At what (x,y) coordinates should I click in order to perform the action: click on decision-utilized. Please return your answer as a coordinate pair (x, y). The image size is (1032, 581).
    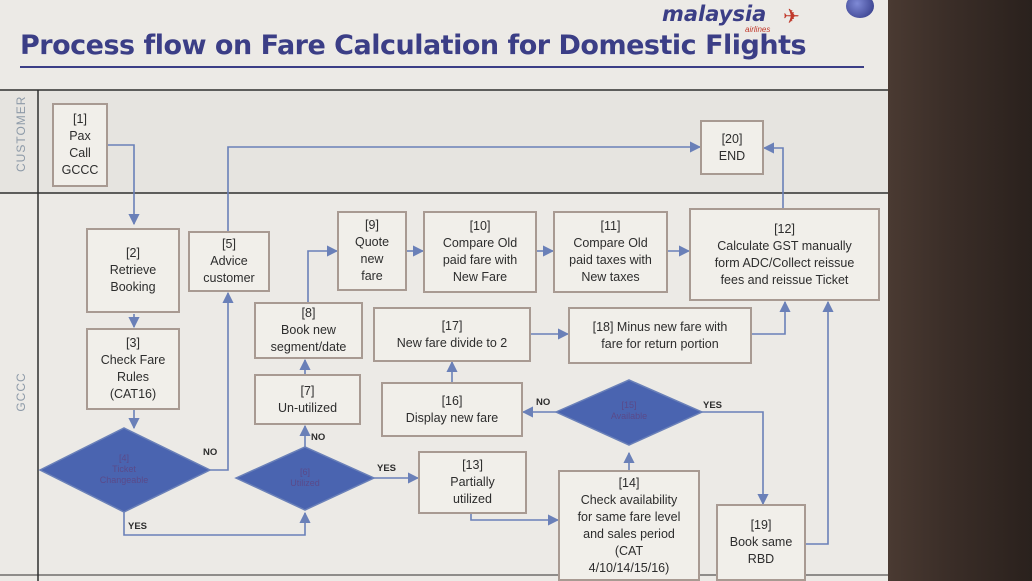
    Looking at the image, I should click on (305, 478).